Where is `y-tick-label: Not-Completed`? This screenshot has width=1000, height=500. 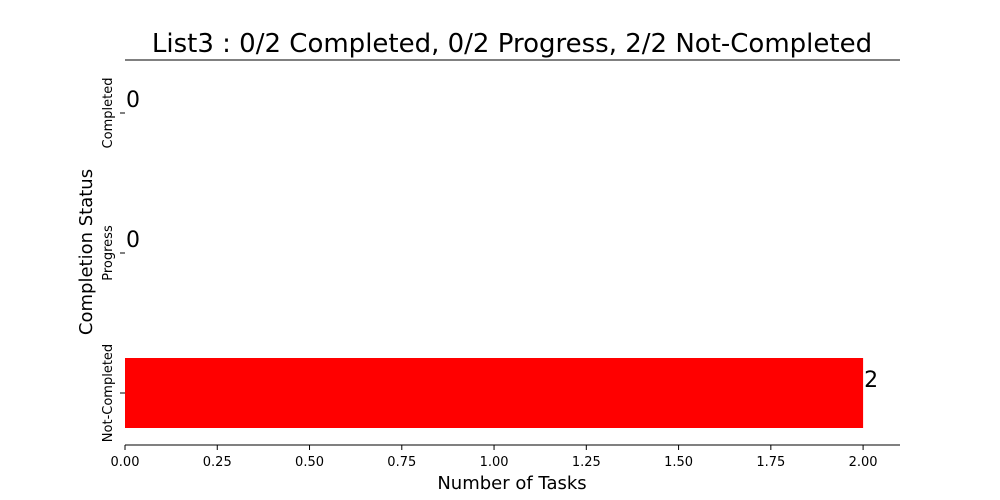 y-tick-label: Not-Completed is located at coordinates (108, 393).